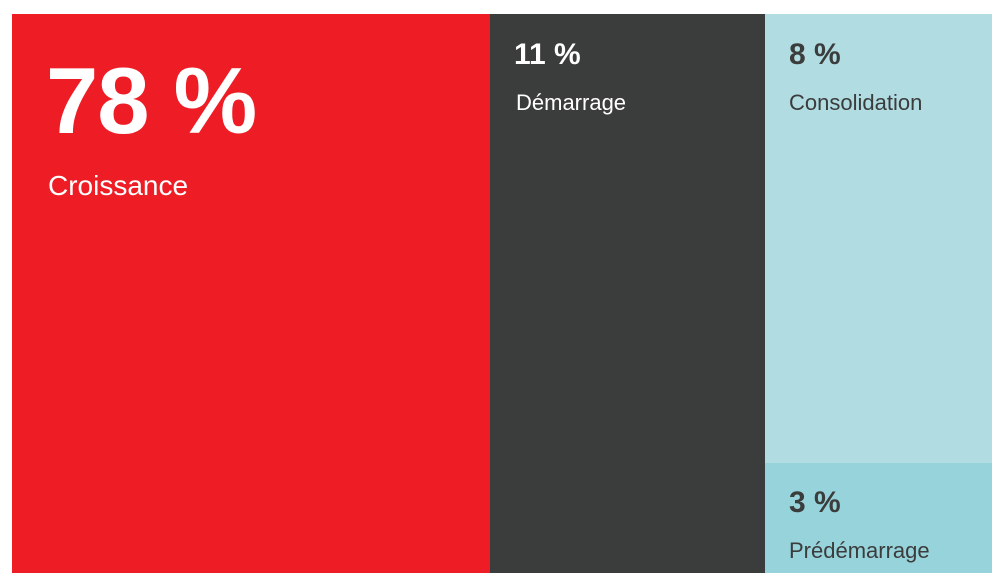 This screenshot has width=992, height=573. What do you see at coordinates (118, 185) in the screenshot?
I see `tile-croissance-label: Croissance` at bounding box center [118, 185].